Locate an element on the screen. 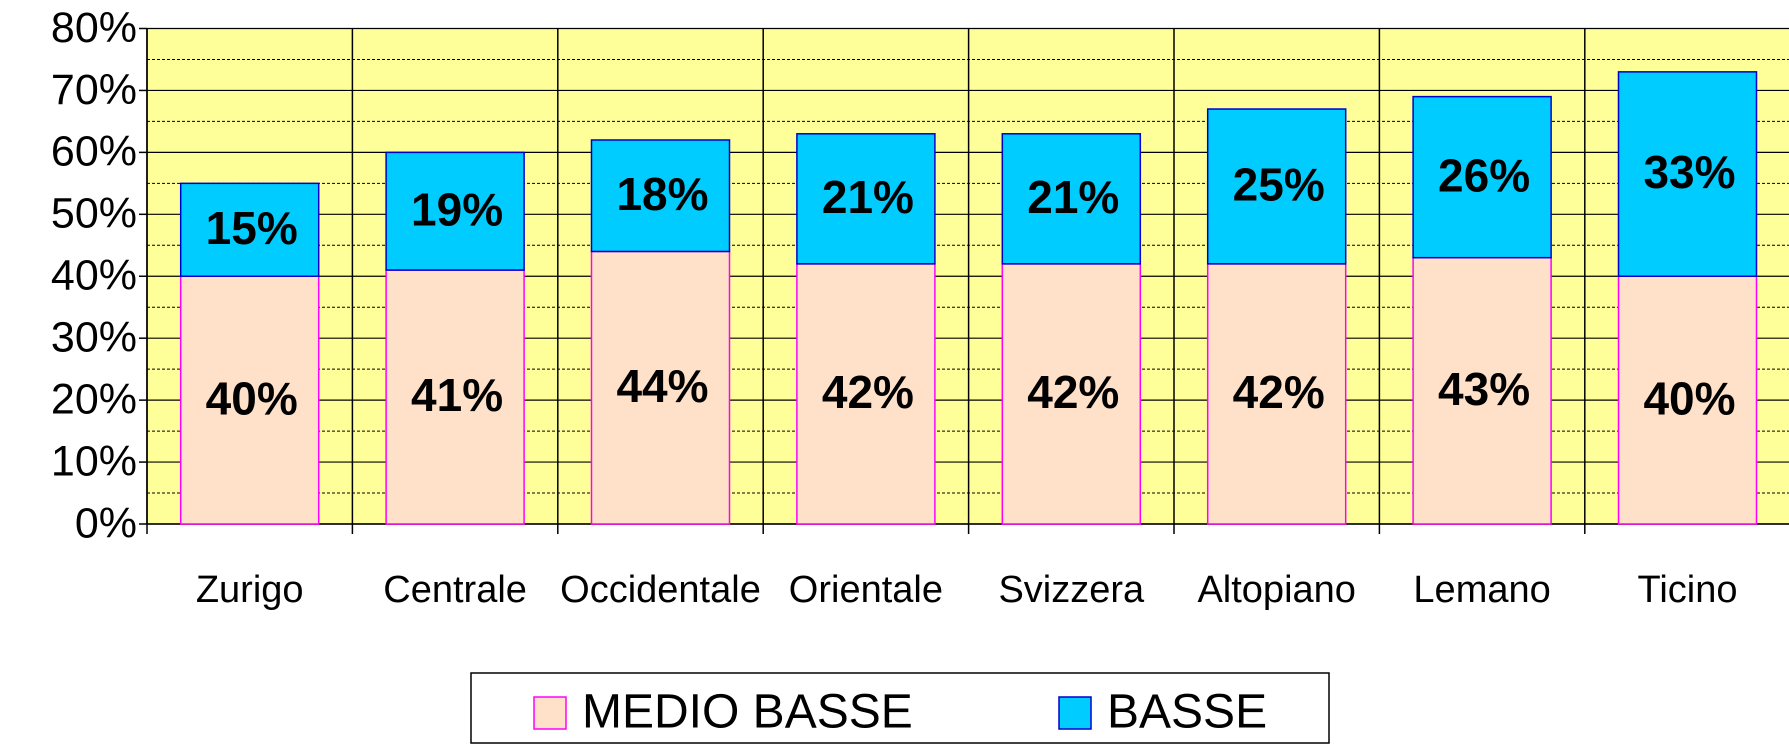  data-label: 26% is located at coordinates (1484, 175).